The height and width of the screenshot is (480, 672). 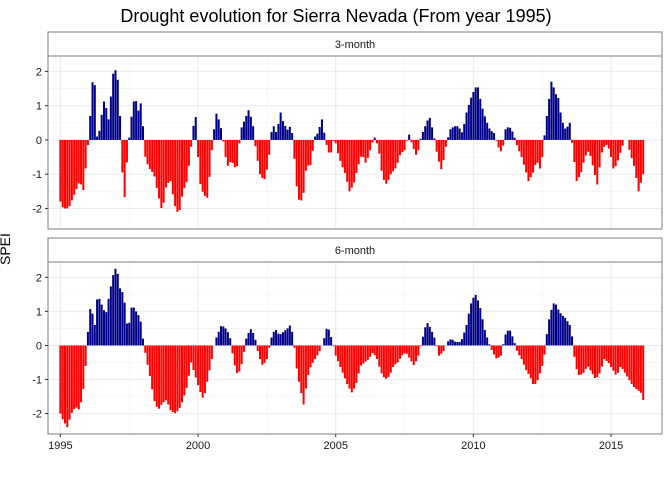 I want to click on x-tick-label: 2015, so click(x=611, y=446).